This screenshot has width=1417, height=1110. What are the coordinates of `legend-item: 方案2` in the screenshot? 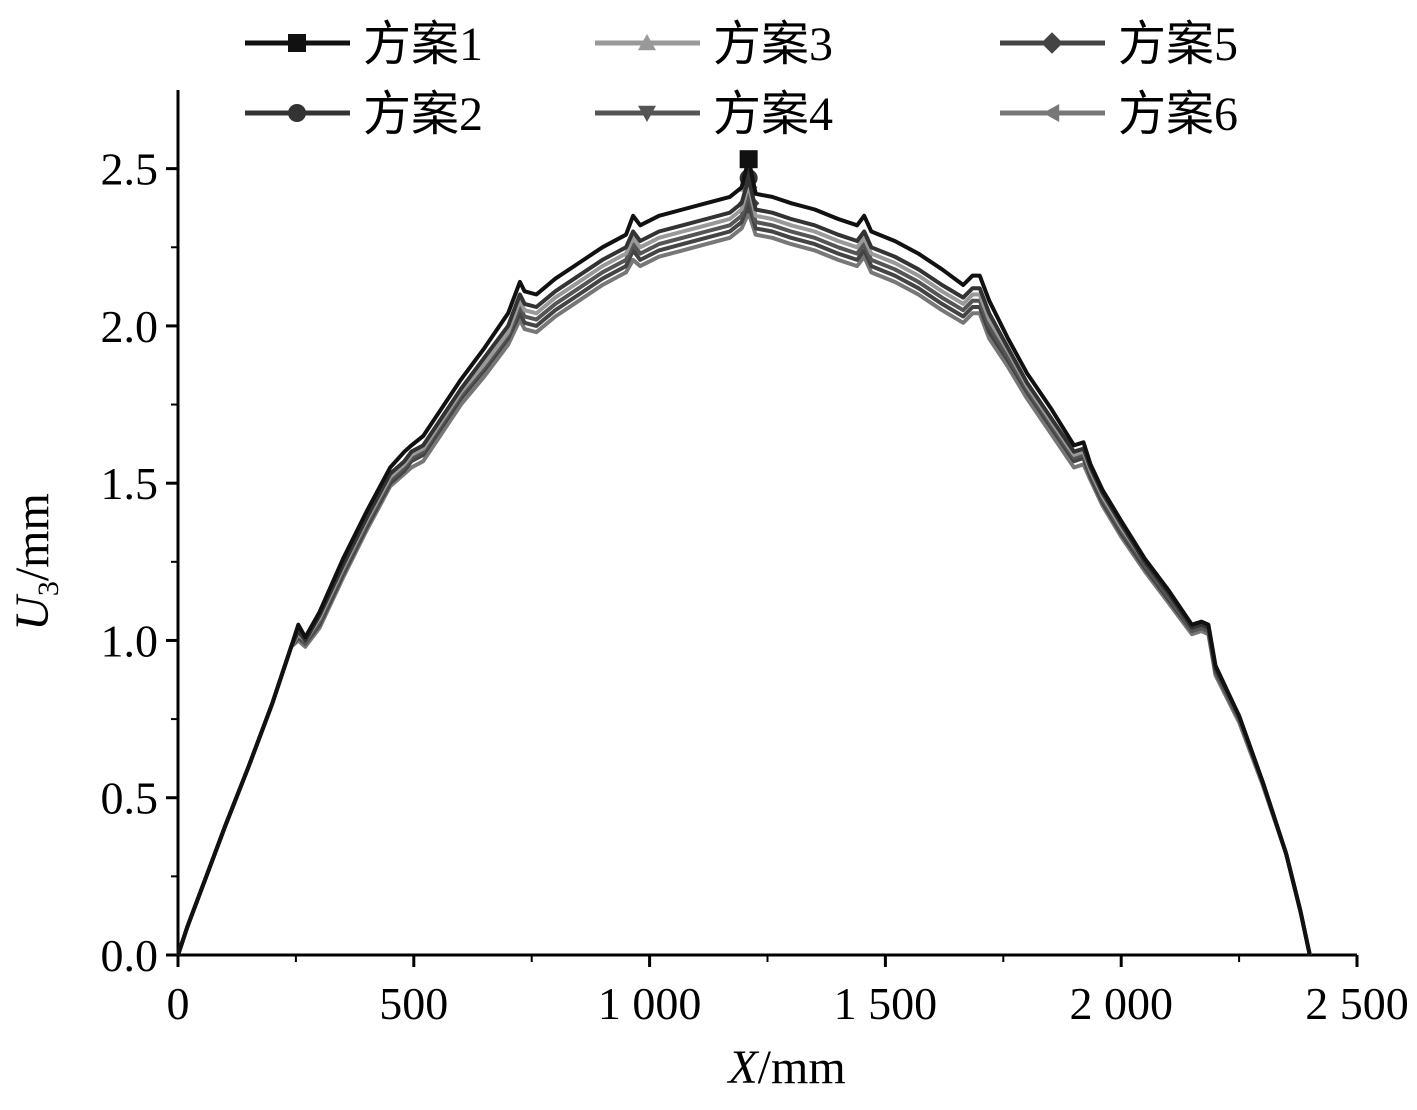 It's located at (364, 114).